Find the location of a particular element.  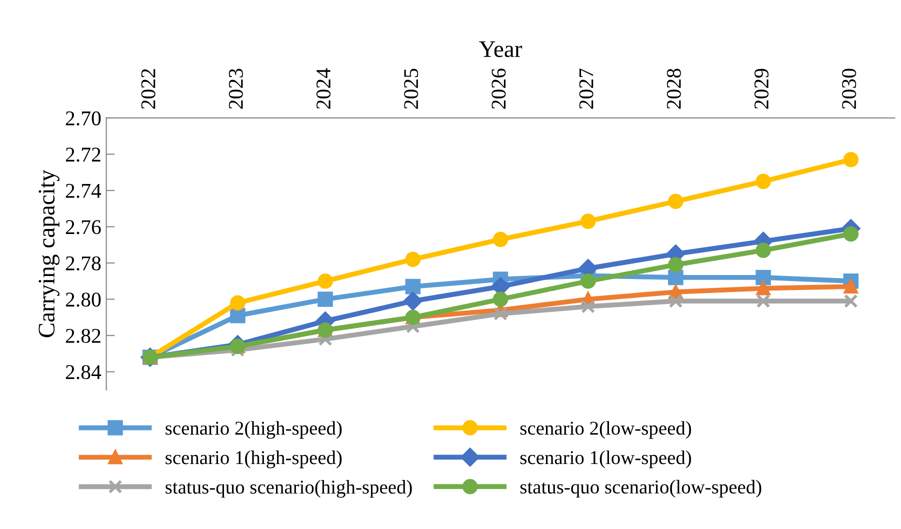

legend-label: scenario 1(low-speed) is located at coordinates (606, 459).